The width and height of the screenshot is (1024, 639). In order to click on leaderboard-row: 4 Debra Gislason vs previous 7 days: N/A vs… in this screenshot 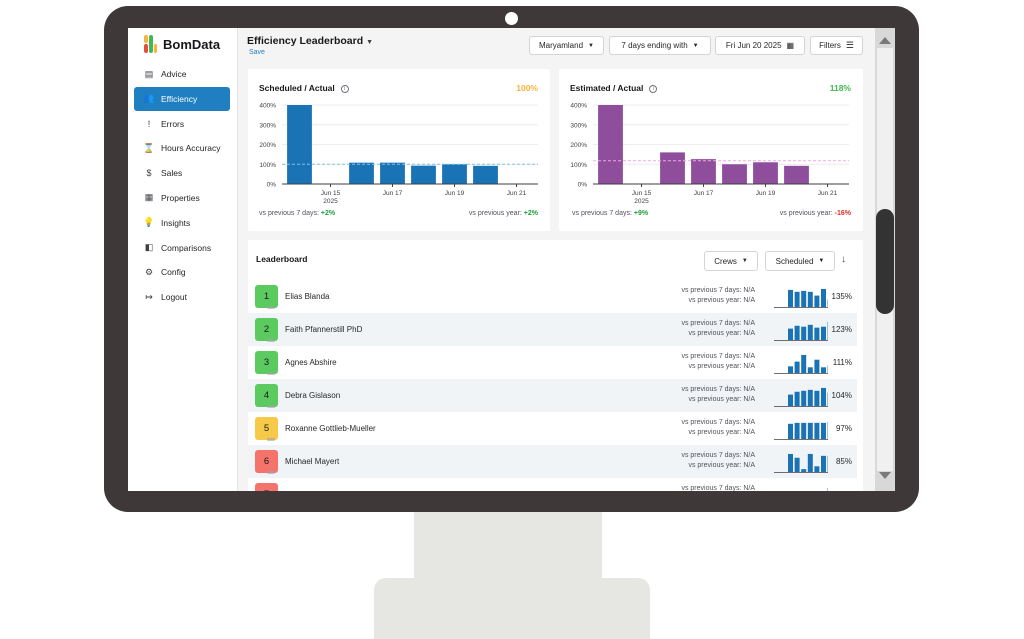, I will do `click(552, 395)`.